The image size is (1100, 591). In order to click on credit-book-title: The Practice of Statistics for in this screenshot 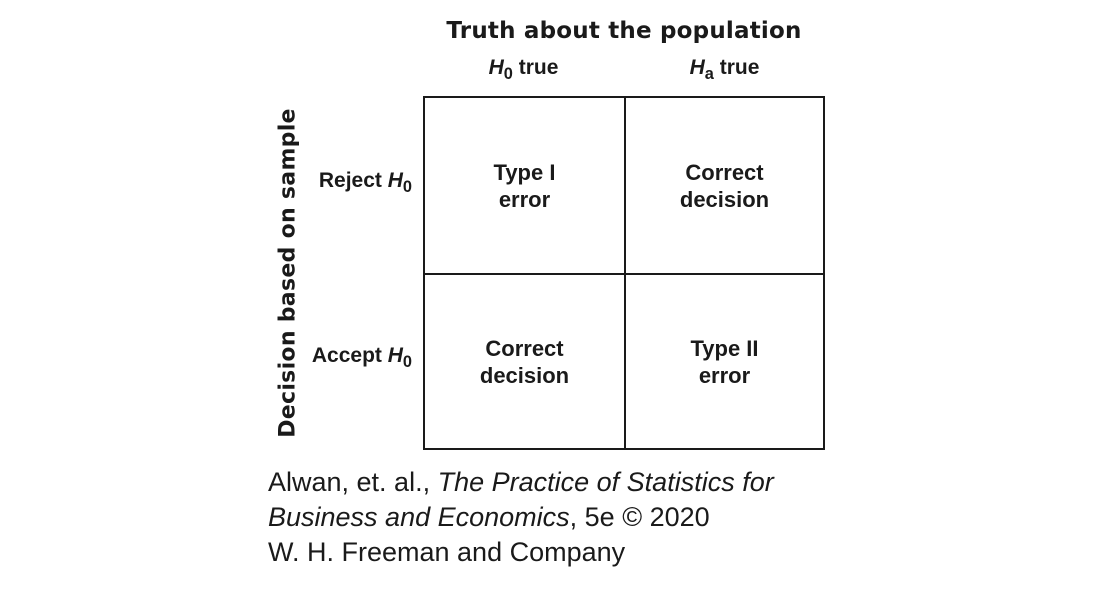, I will do `click(605, 482)`.